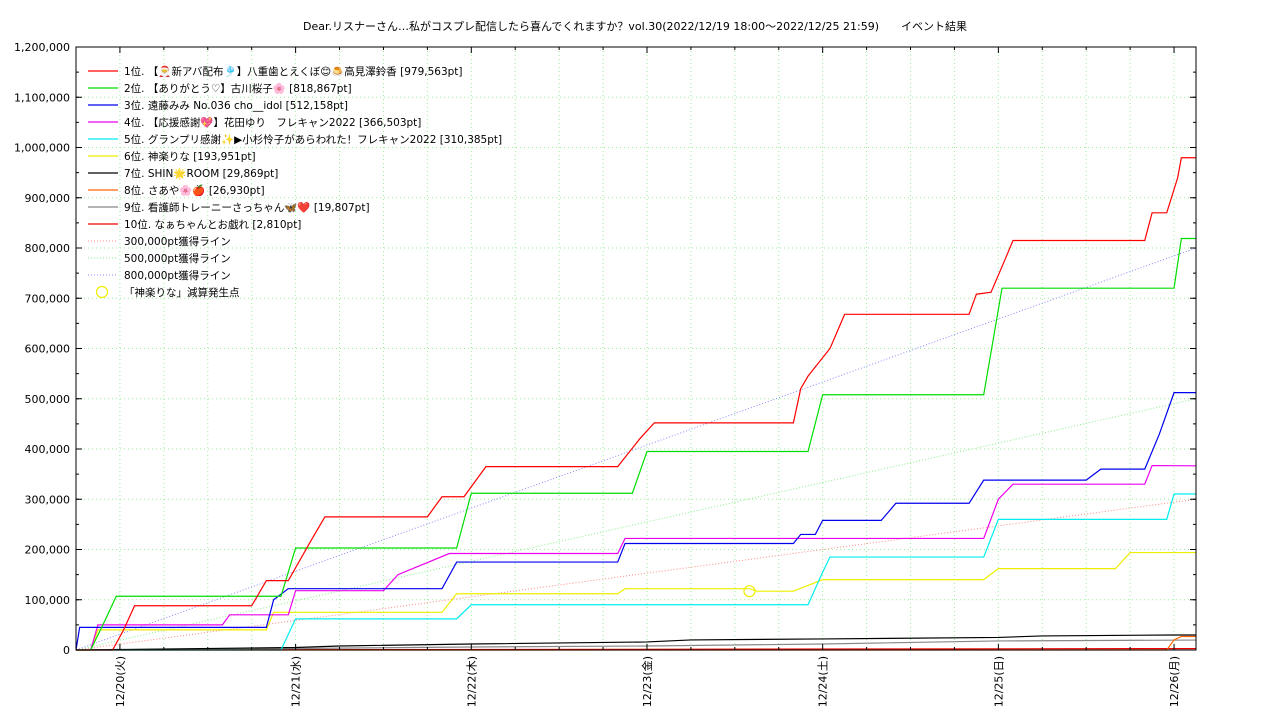  Describe the element at coordinates (48, 449) in the screenshot. I see `y-tick-label: 400,000` at that location.